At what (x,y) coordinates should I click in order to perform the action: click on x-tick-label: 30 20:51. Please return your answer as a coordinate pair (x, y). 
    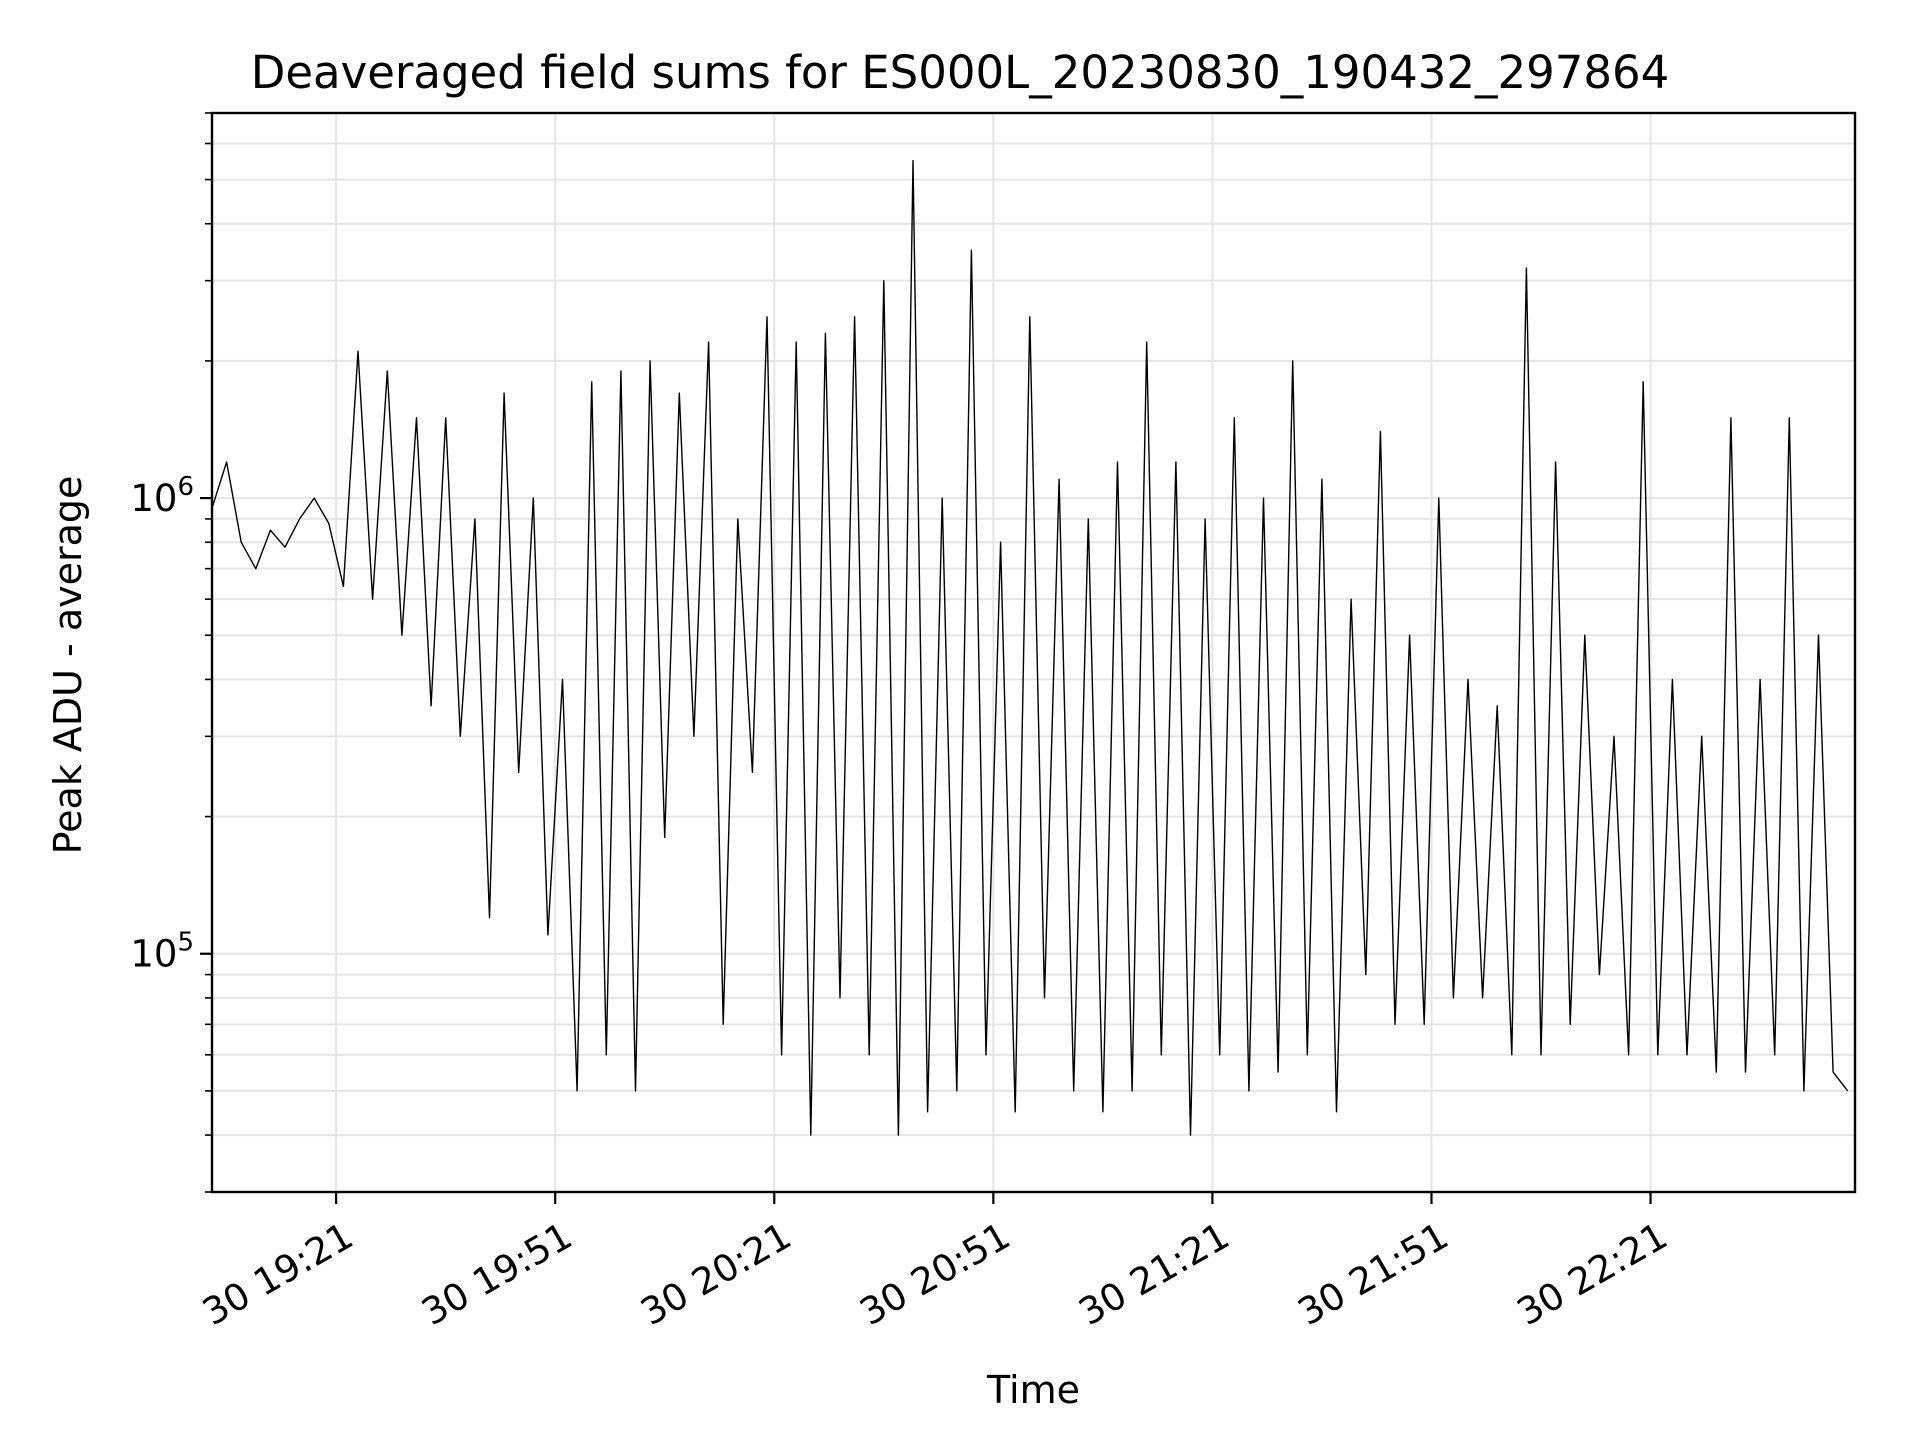
    Looking at the image, I should click on (935, 1274).